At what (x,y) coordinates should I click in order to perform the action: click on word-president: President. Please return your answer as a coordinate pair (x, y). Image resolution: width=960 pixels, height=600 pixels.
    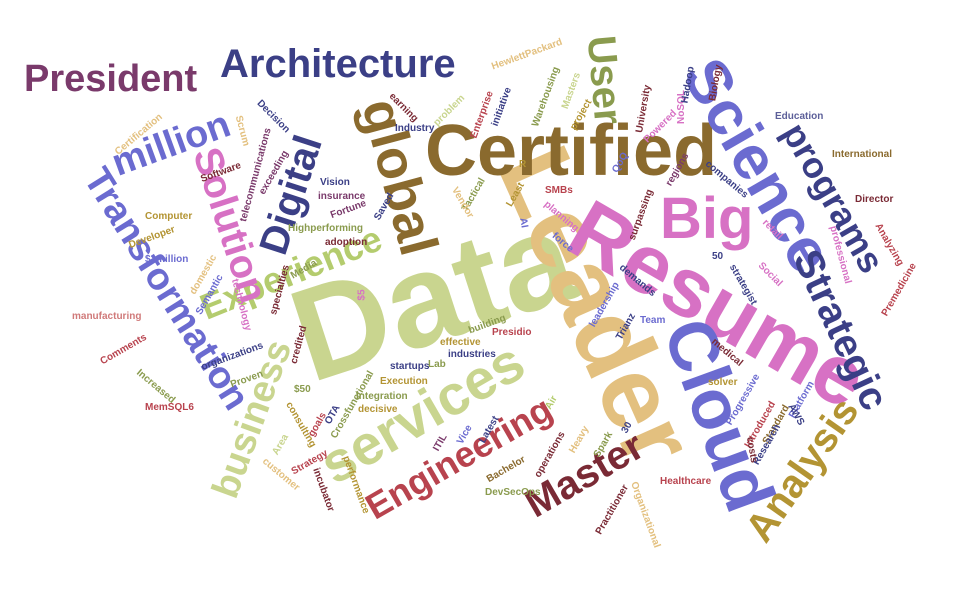
    Looking at the image, I should click on (111, 79).